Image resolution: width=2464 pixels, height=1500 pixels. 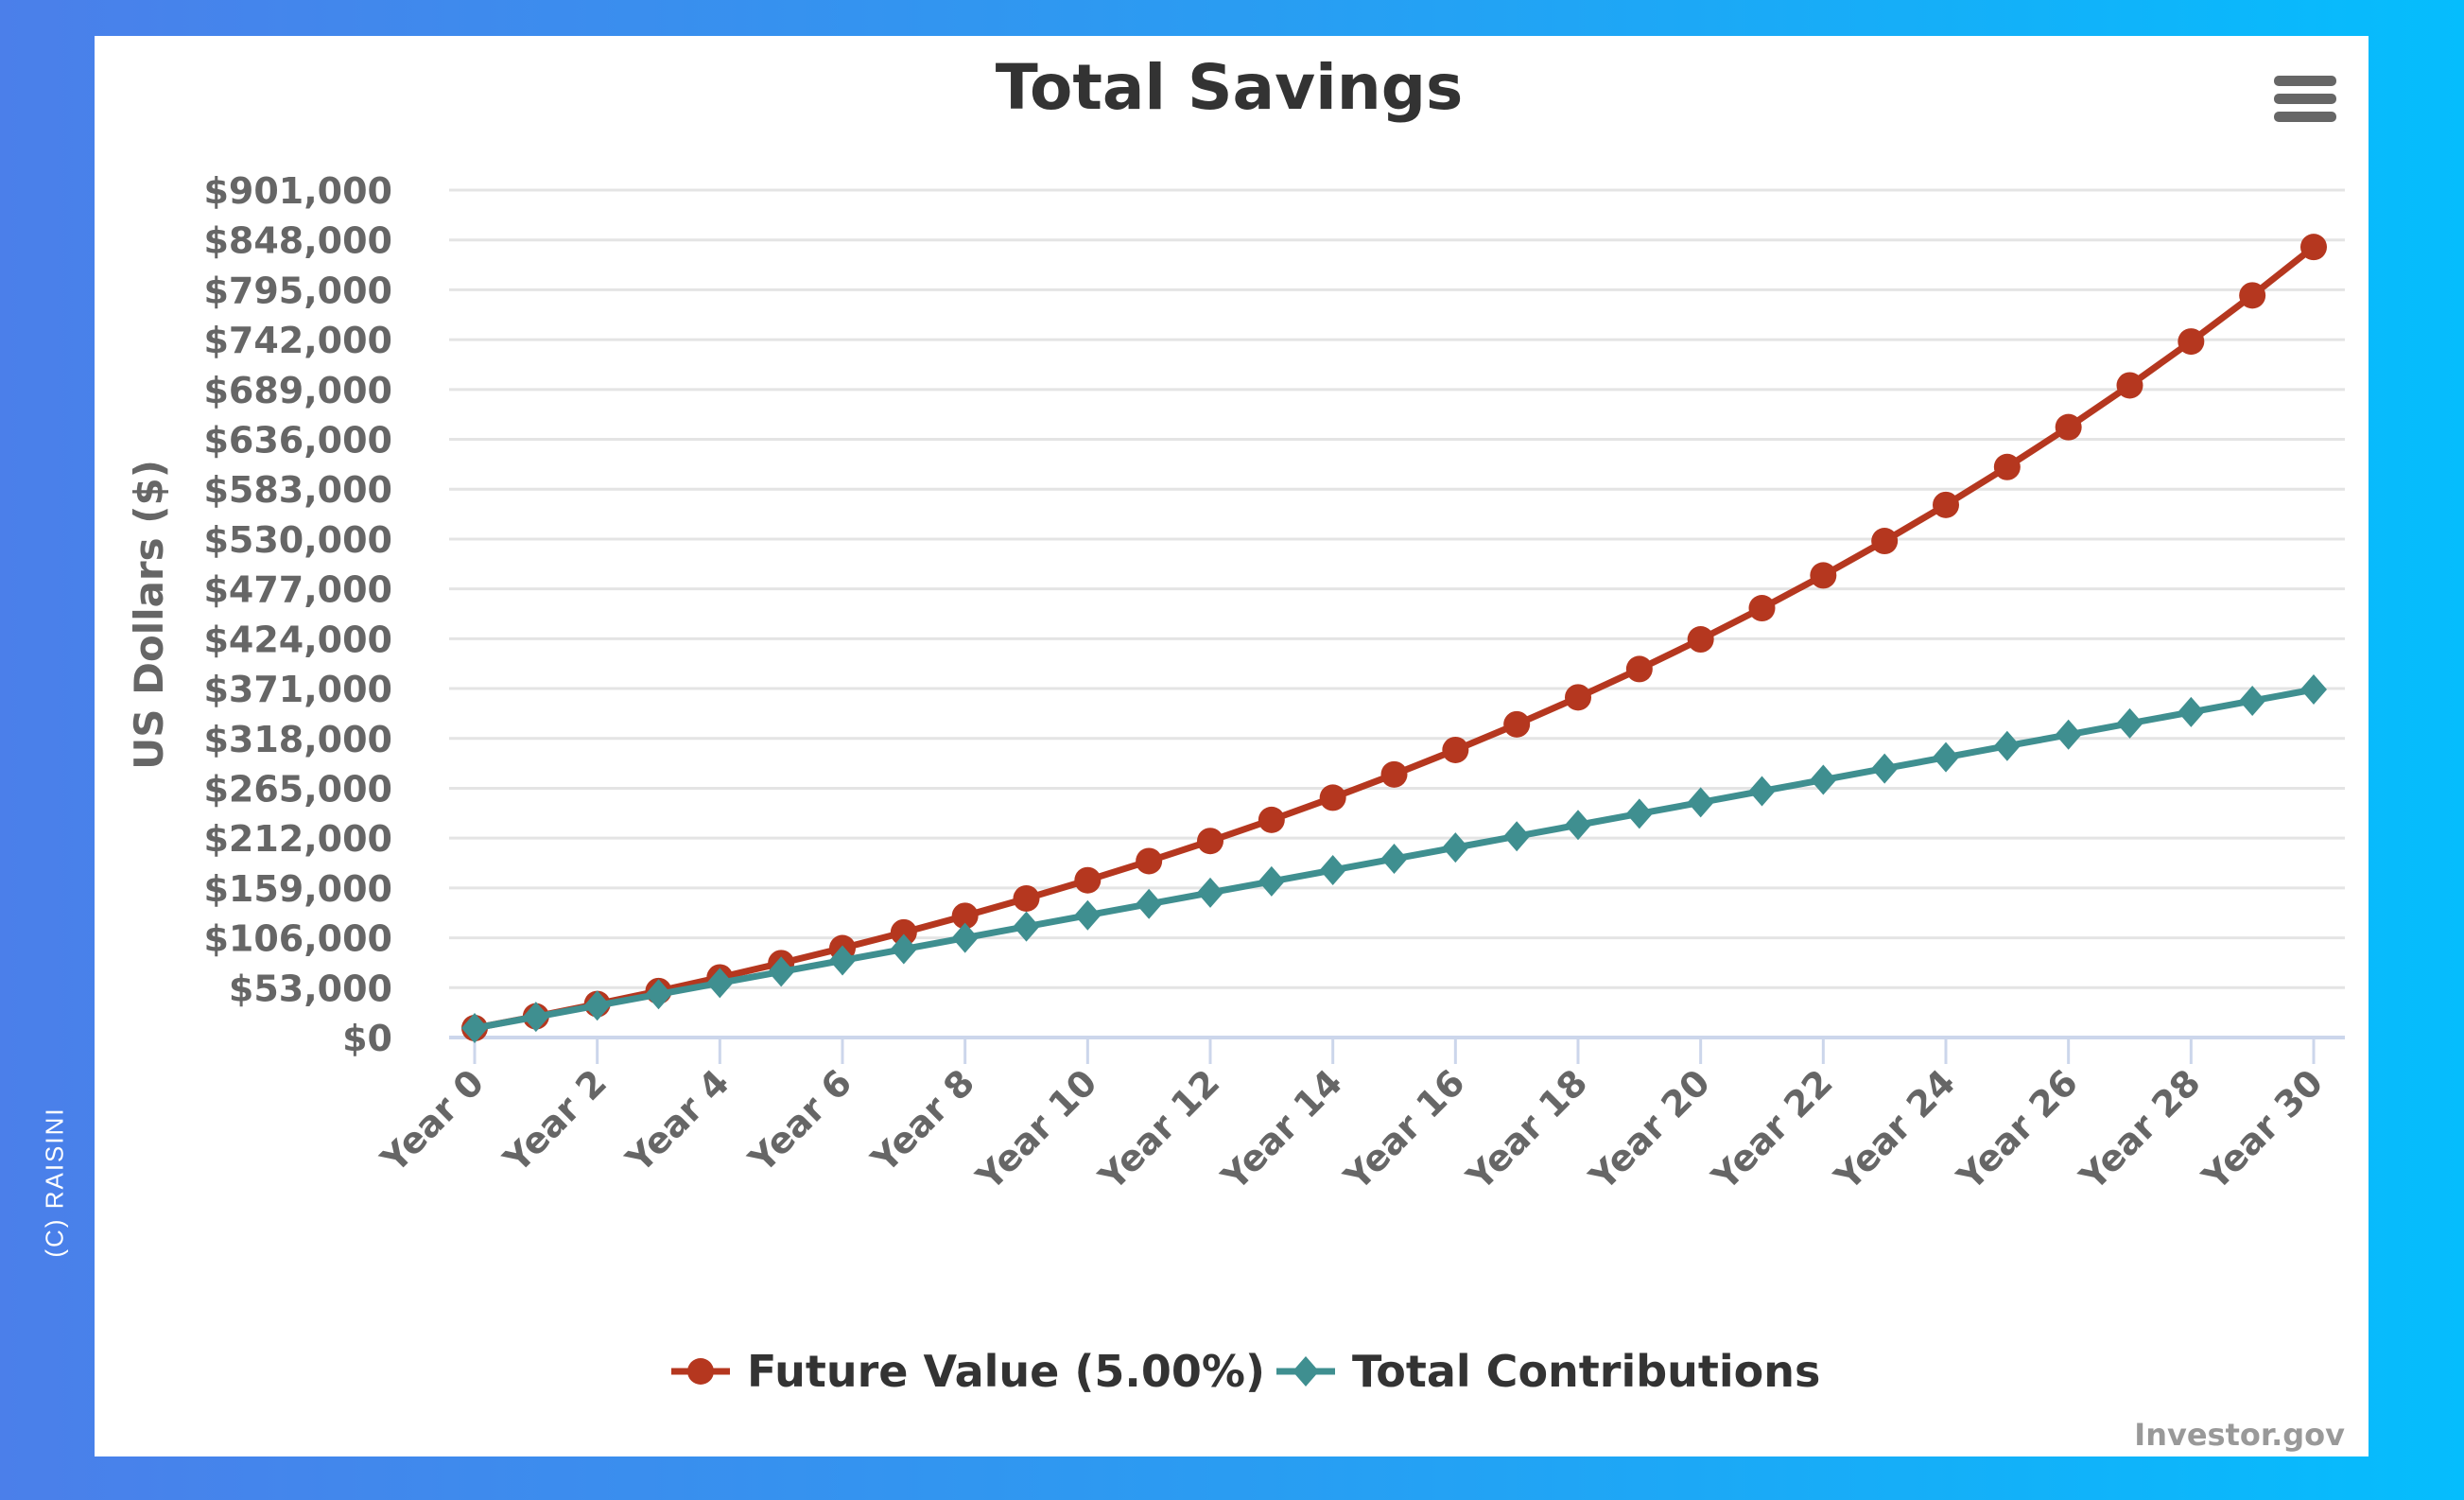 I want to click on chart-title: Total Savings, so click(x=1230, y=87).